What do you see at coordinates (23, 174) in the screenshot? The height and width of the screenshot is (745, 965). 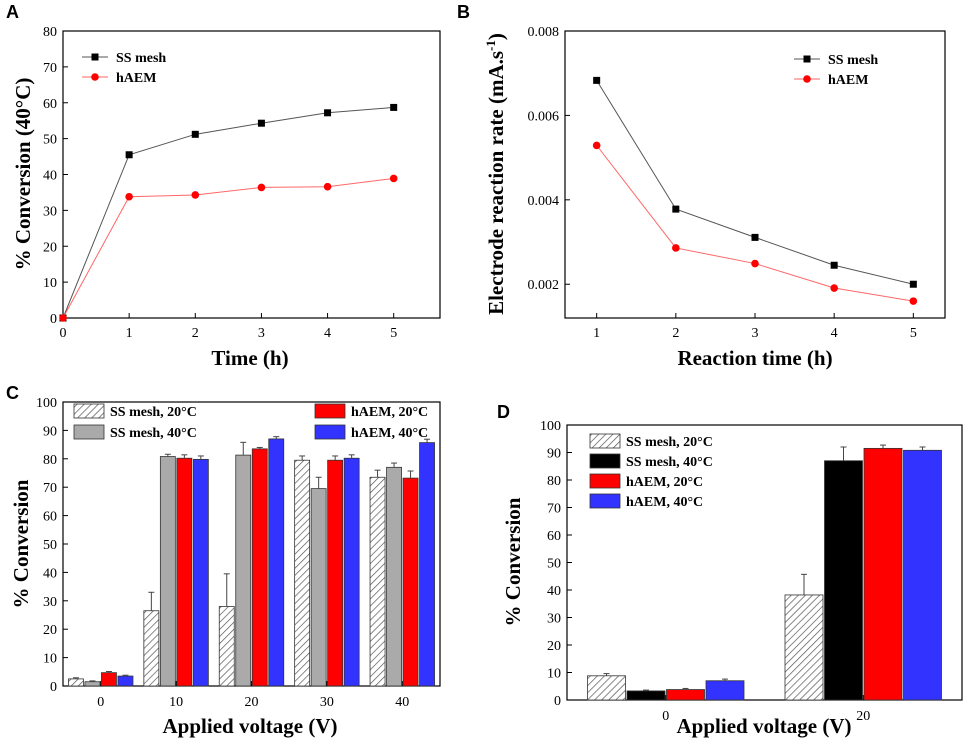 I see `y-axis-title: % Conversion (40°C)` at bounding box center [23, 174].